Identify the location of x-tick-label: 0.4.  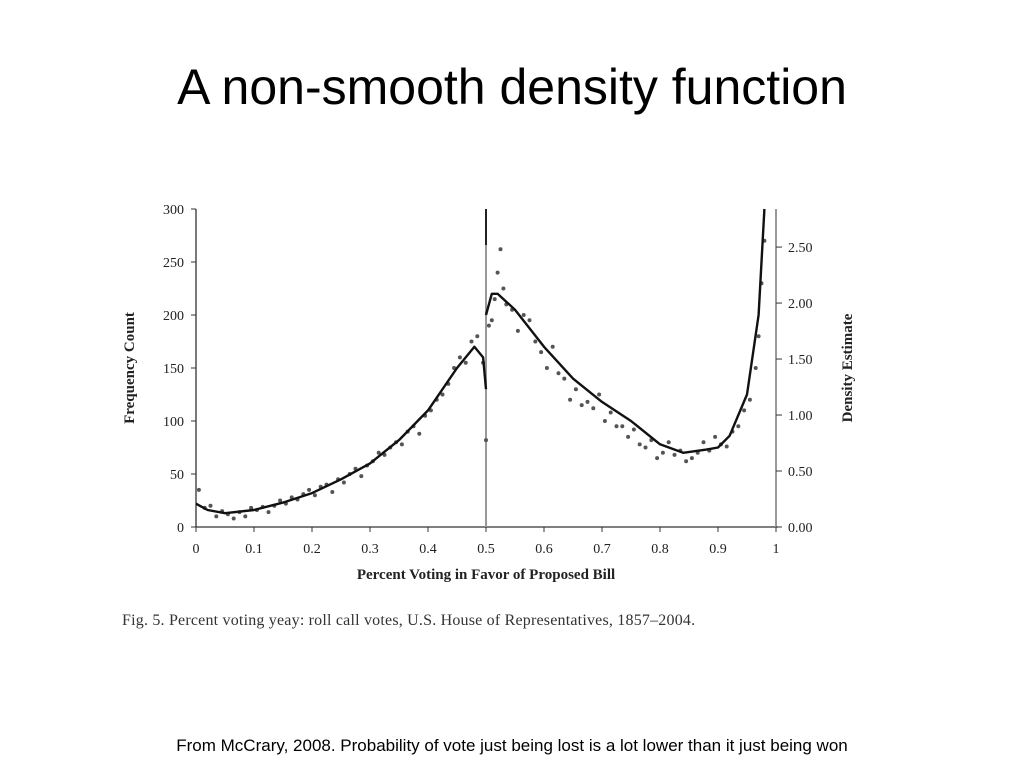
(428, 549).